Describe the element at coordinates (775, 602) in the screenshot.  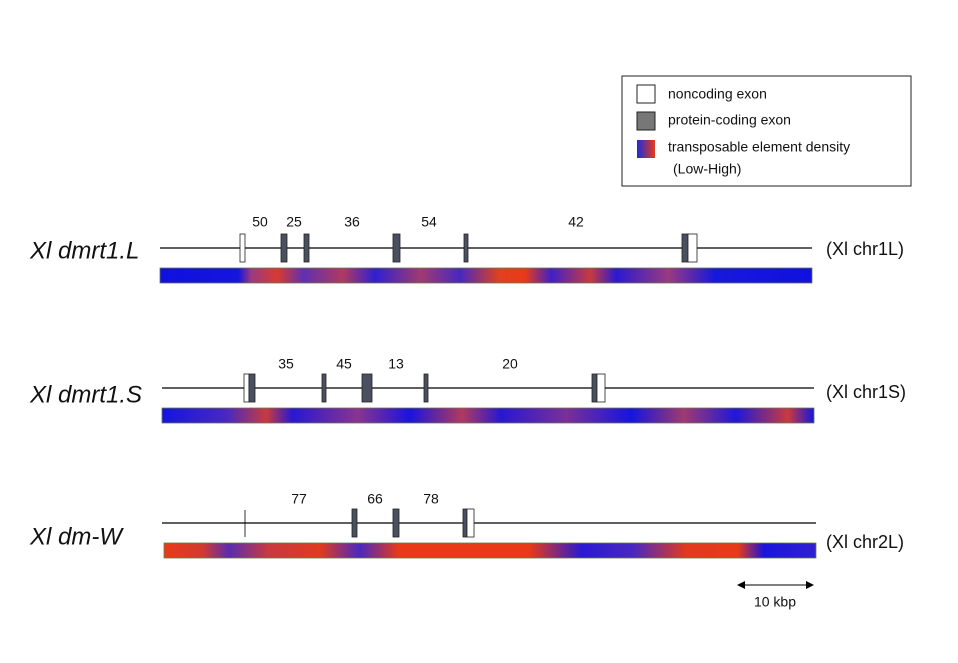
I see `scale-label: 10 kbp` at that location.